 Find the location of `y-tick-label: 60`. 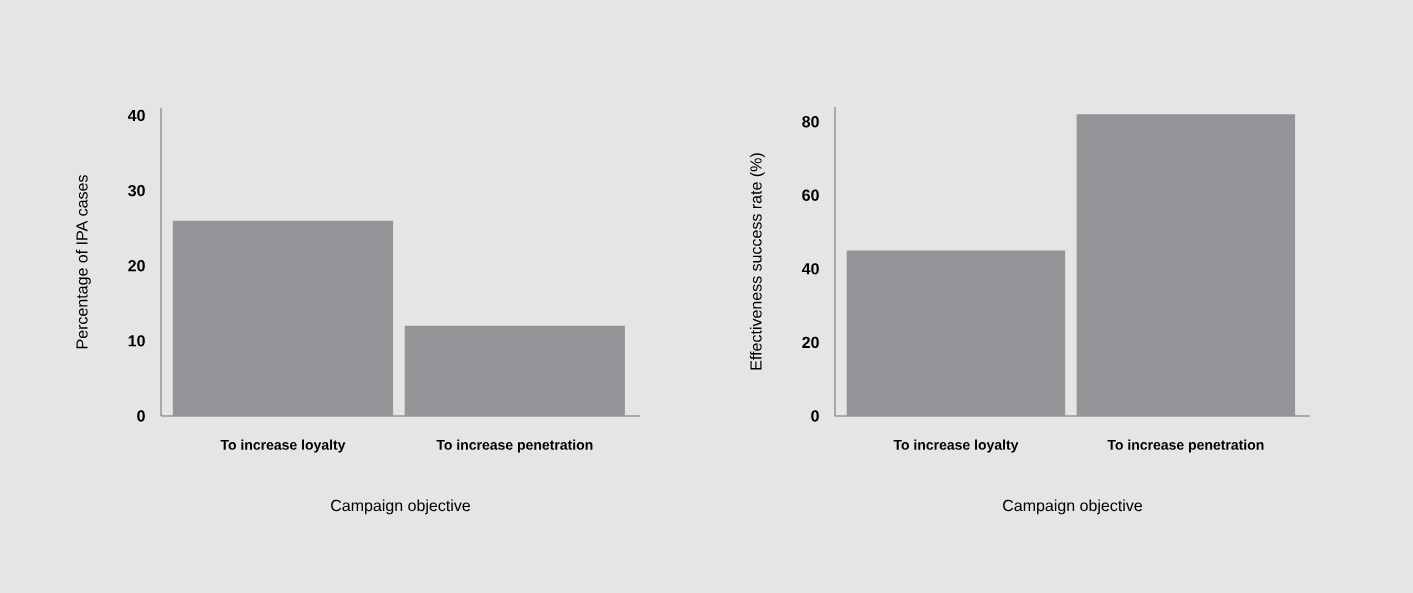

y-tick-label: 60 is located at coordinates (810, 195).